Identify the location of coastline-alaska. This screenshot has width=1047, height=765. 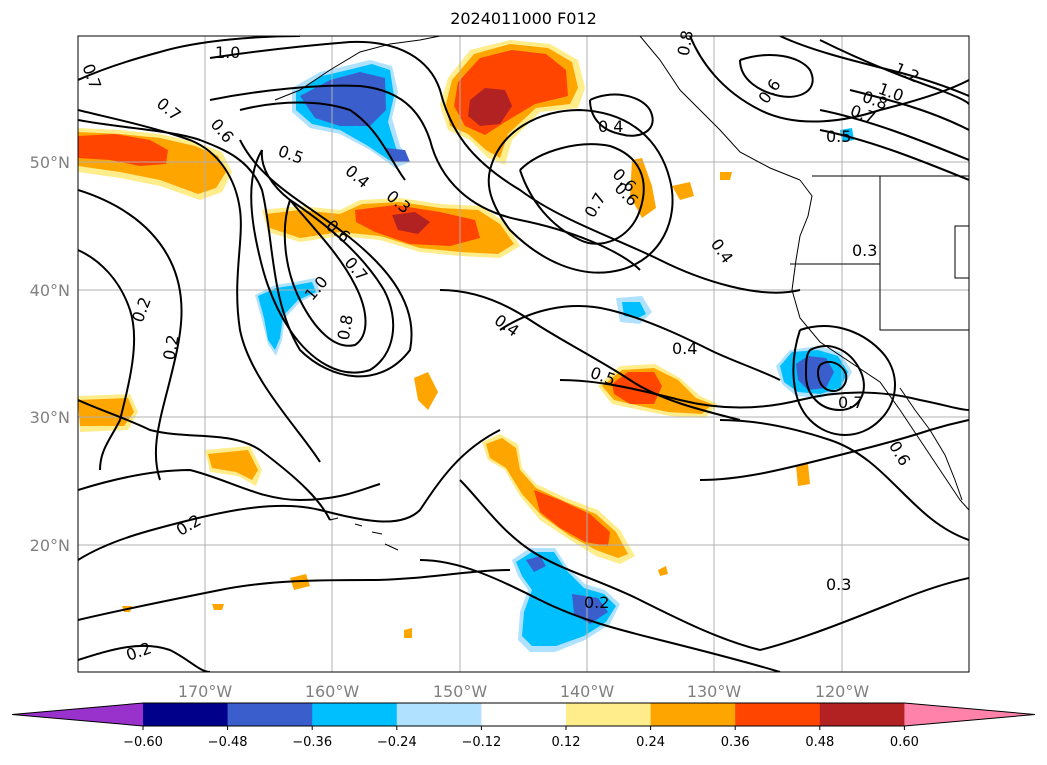
(357, 68).